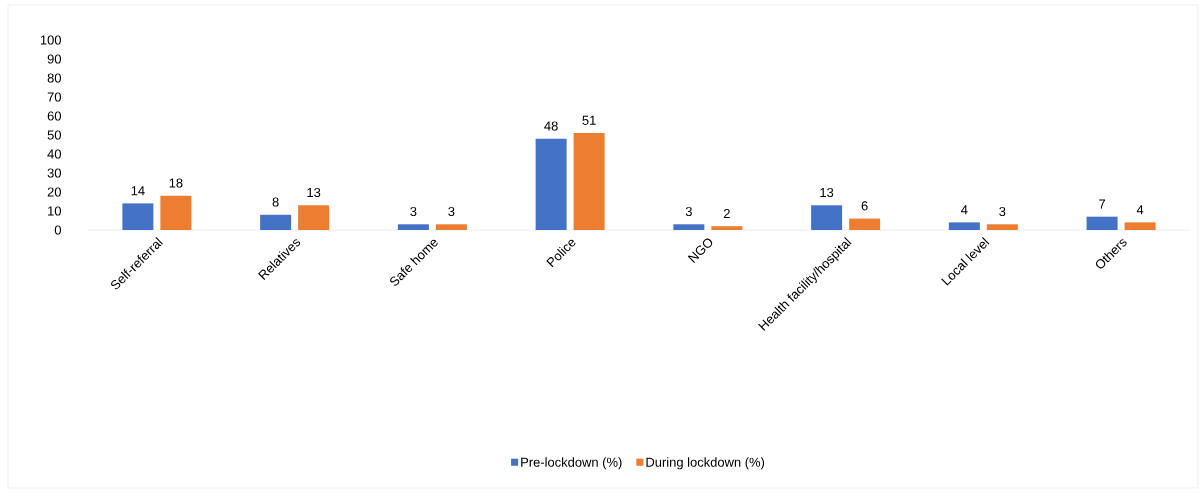 This screenshot has width=1203, height=493. Describe the element at coordinates (176, 183) in the screenshot. I see `data-label: 18` at that location.